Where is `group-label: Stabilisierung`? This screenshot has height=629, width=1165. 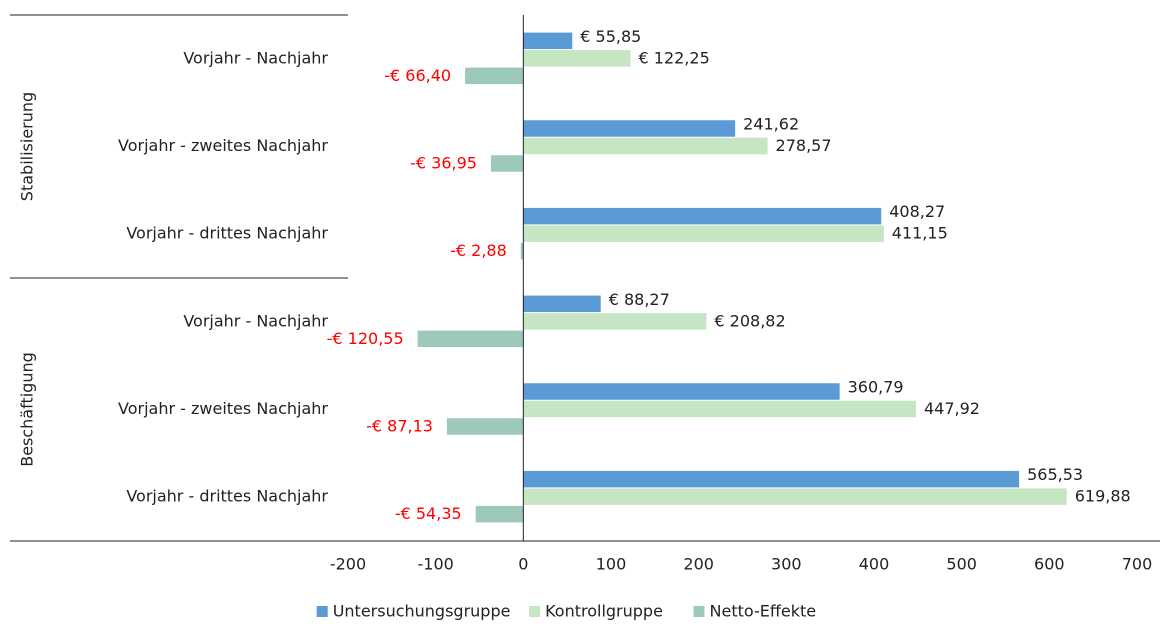 group-label: Stabilisierung is located at coordinates (27, 146).